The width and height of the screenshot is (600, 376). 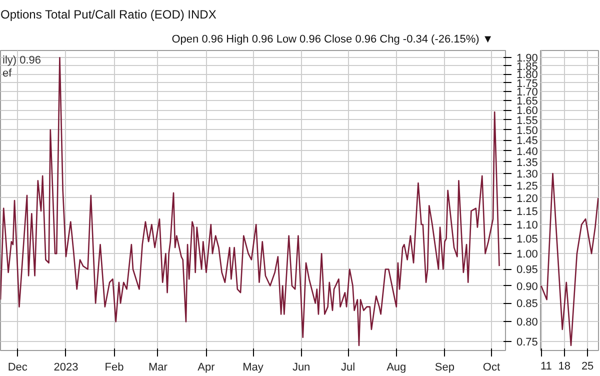 I want to click on chart-title: Options Total Put/Call Ratio (EOD) INDX, so click(x=108, y=15).